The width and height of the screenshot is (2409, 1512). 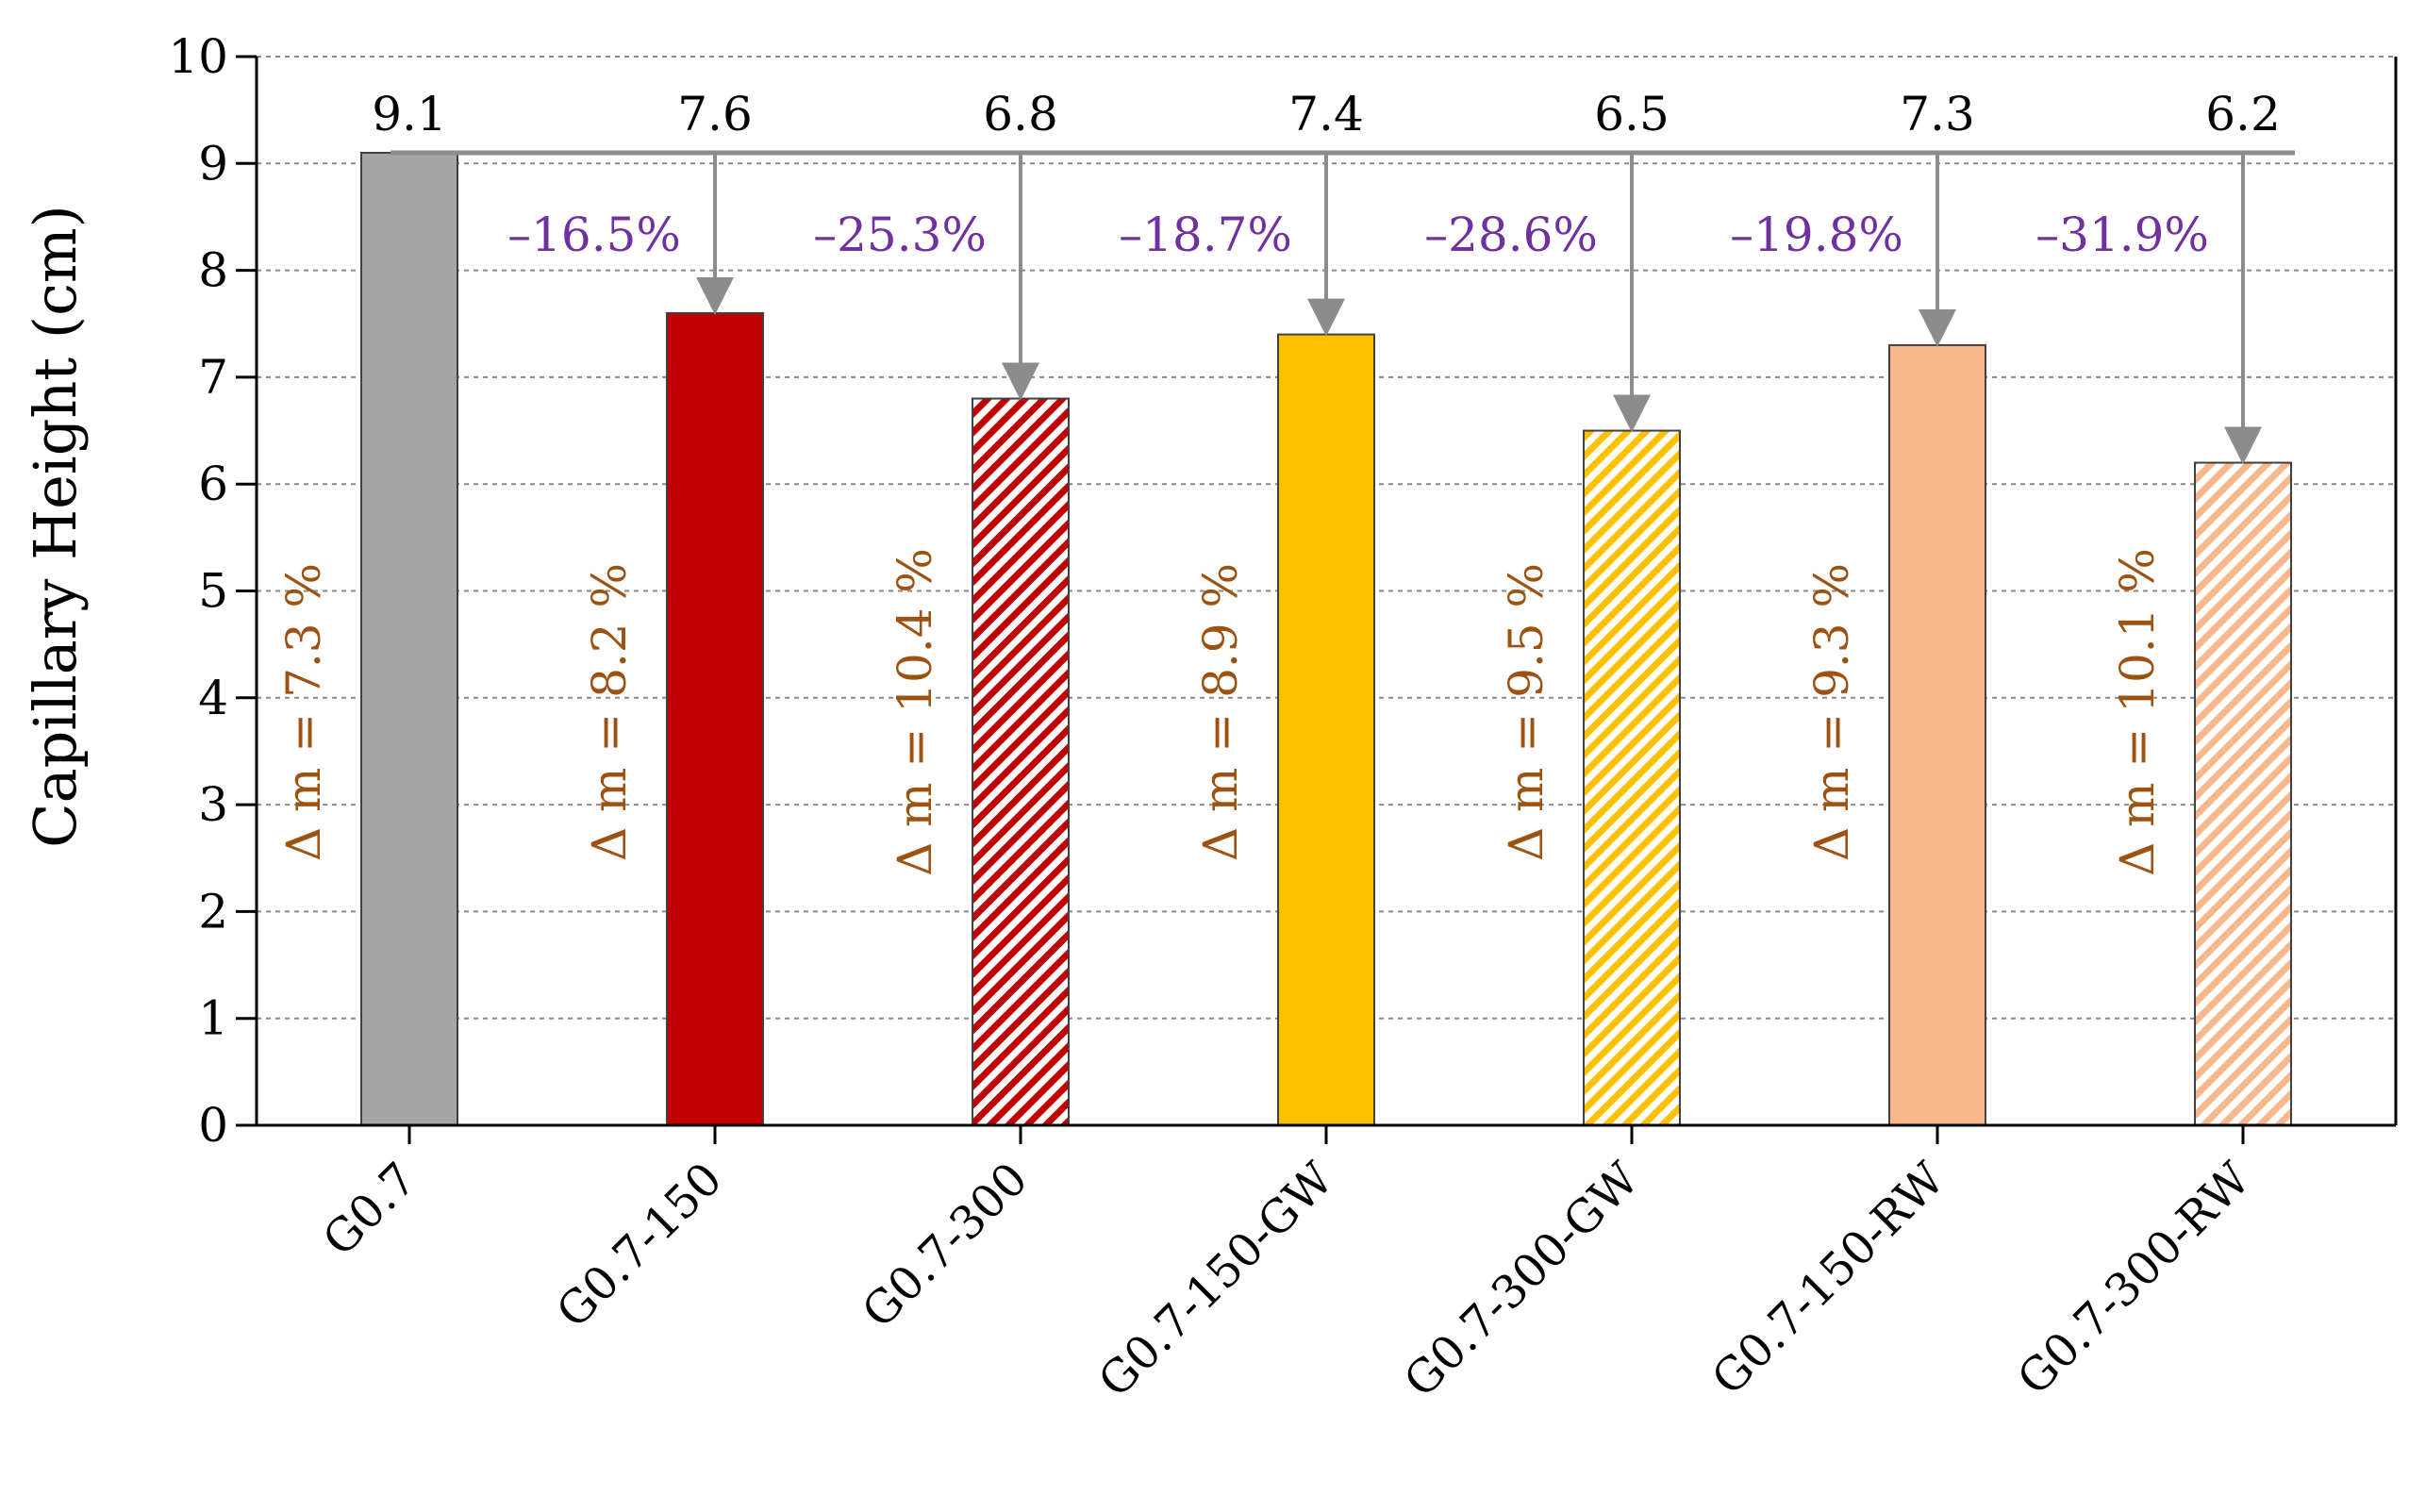 I want to click on mass-change-label: Δ m = 10.1 %, so click(x=2138, y=712).